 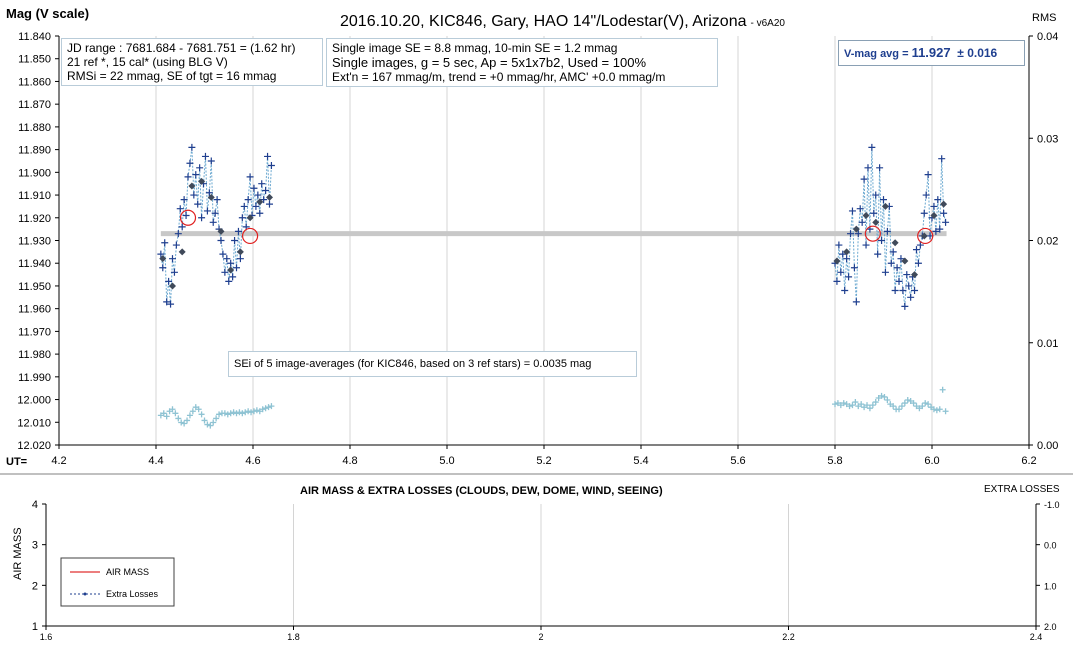 What do you see at coordinates (35, 586) in the screenshot?
I see `bottom-y-tick-label: 2` at bounding box center [35, 586].